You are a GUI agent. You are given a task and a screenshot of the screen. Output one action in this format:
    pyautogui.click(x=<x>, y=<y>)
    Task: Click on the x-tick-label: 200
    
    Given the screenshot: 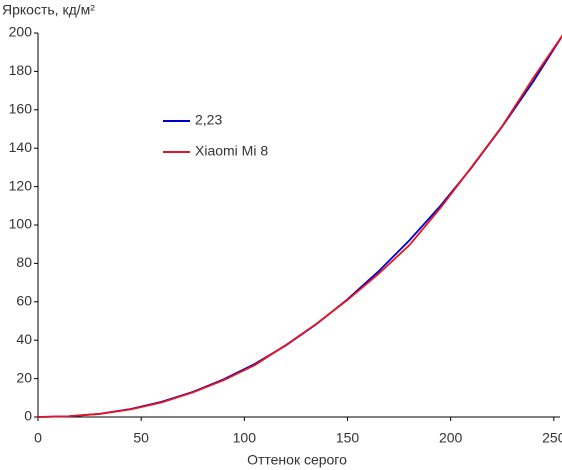 What is the action you would take?
    pyautogui.click(x=451, y=438)
    